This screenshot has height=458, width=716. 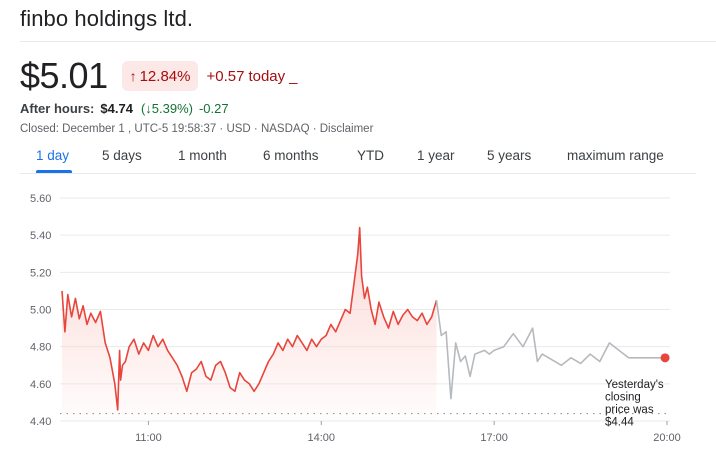 I want to click on y-tick-label: 4.40, so click(x=40, y=422).